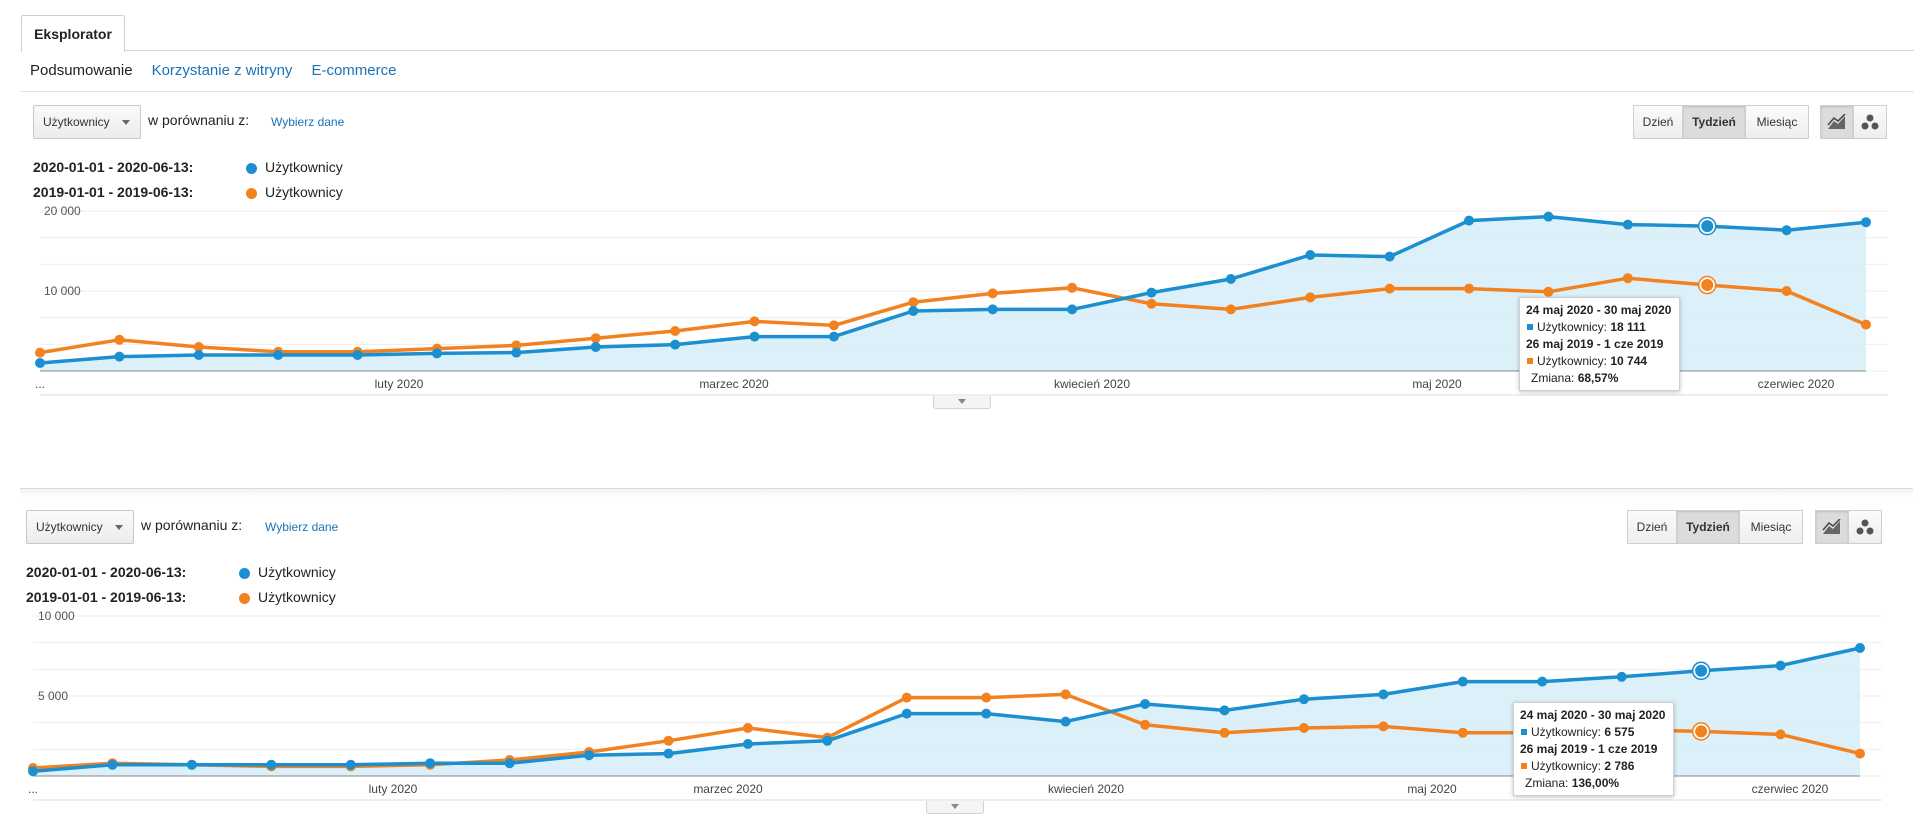  What do you see at coordinates (1598, 327) in the screenshot?
I see `tooltip-row-current: Użytkownicy: 18 111` at bounding box center [1598, 327].